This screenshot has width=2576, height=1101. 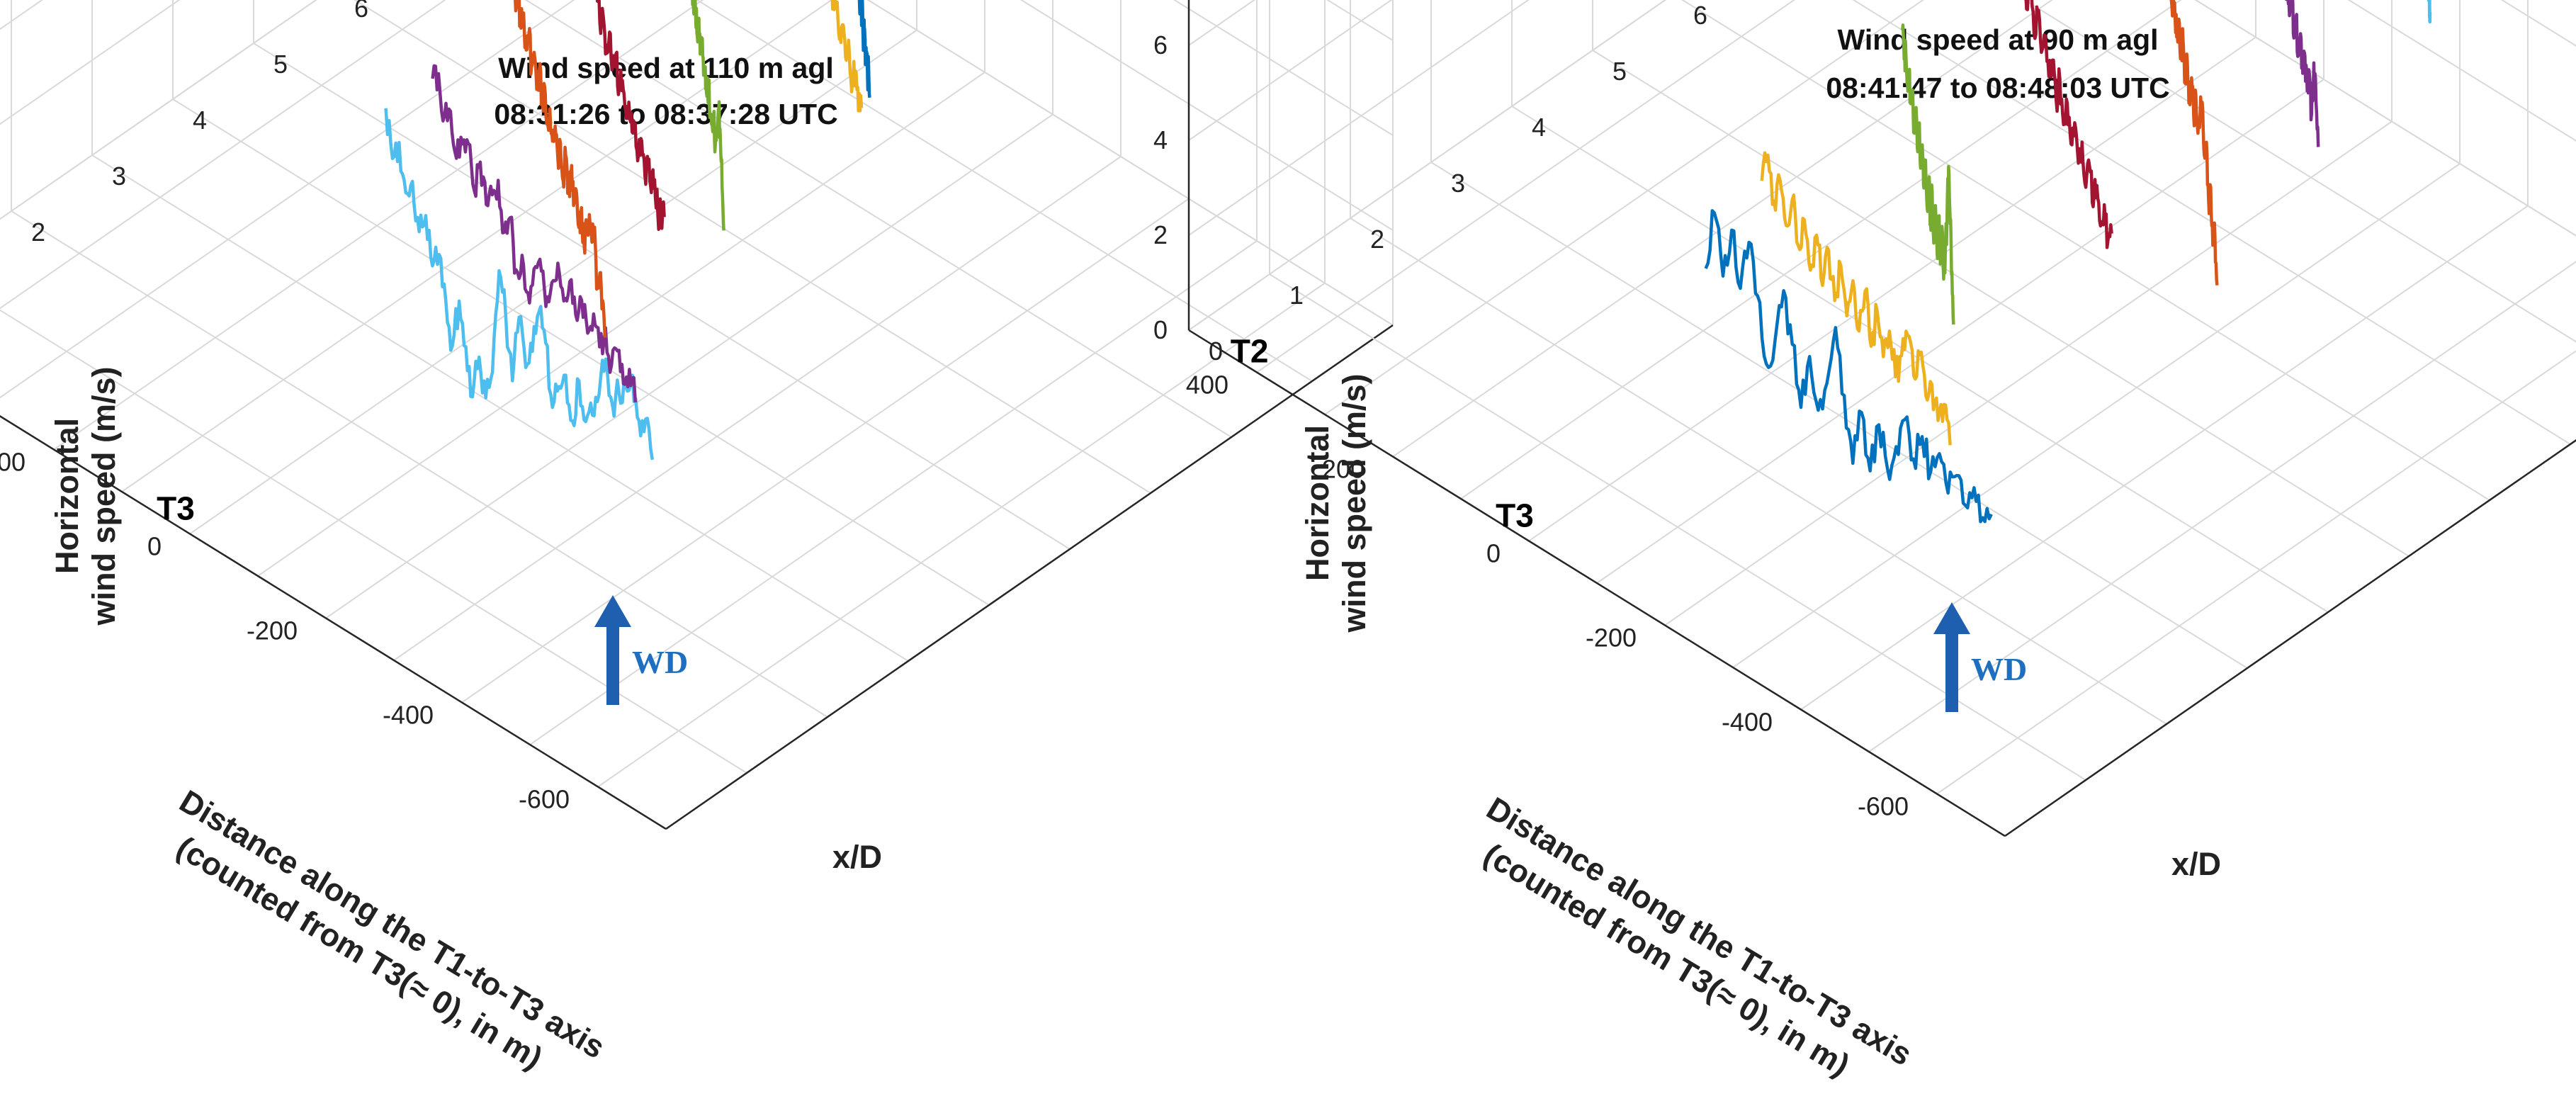 What do you see at coordinates (1250, 350) in the screenshot?
I see `turbine-label: T2` at bounding box center [1250, 350].